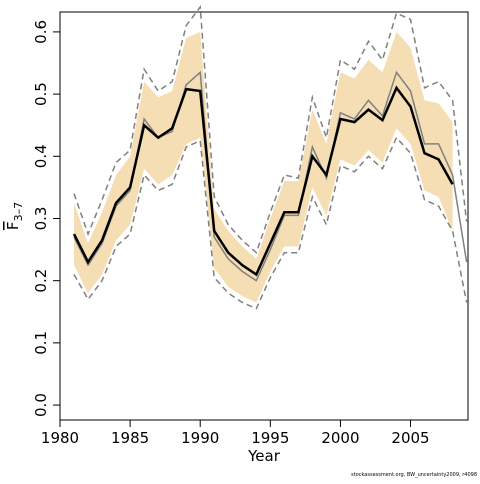  Describe the element at coordinates (41, 219) in the screenshot. I see `y-tick-label: 0.3` at that location.